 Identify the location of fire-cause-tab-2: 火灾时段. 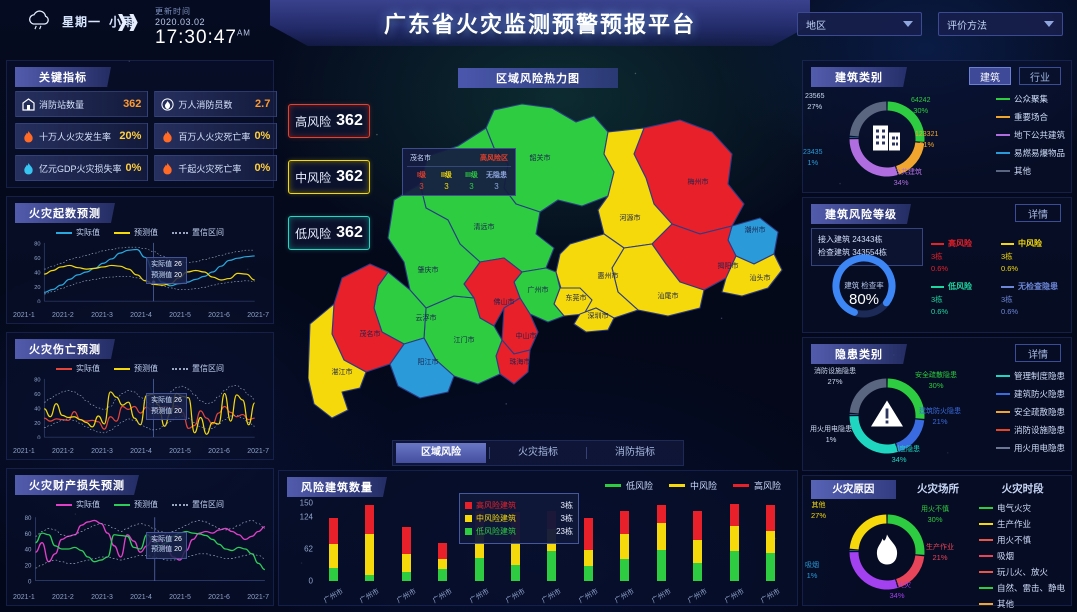
(1022, 489).